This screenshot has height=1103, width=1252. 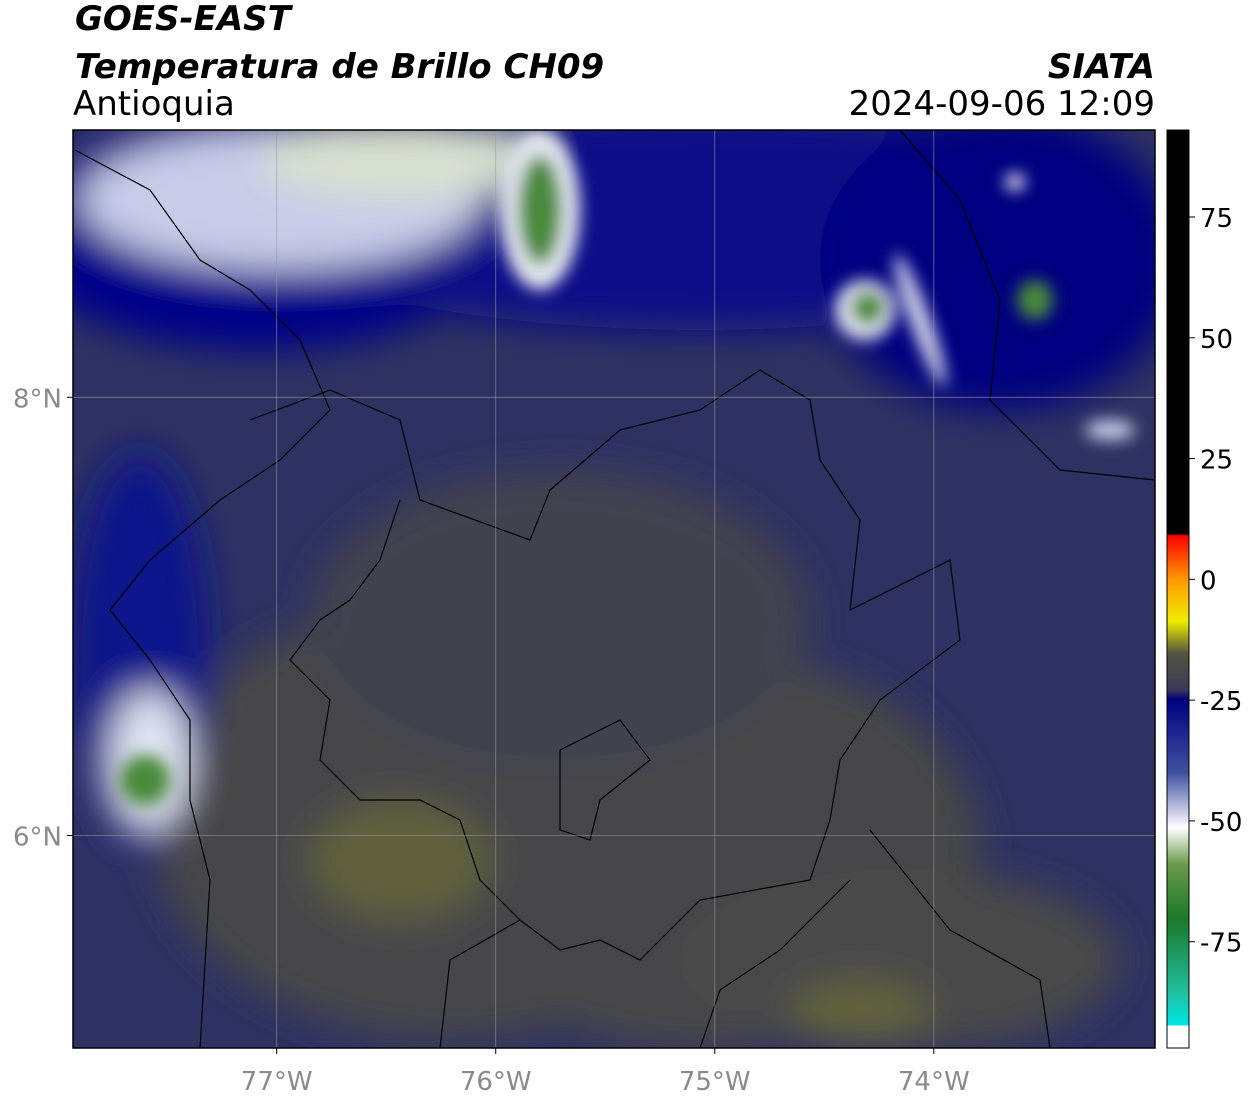 I want to click on subtitle: Temperatura de Brillo CH09, so click(x=339, y=67).